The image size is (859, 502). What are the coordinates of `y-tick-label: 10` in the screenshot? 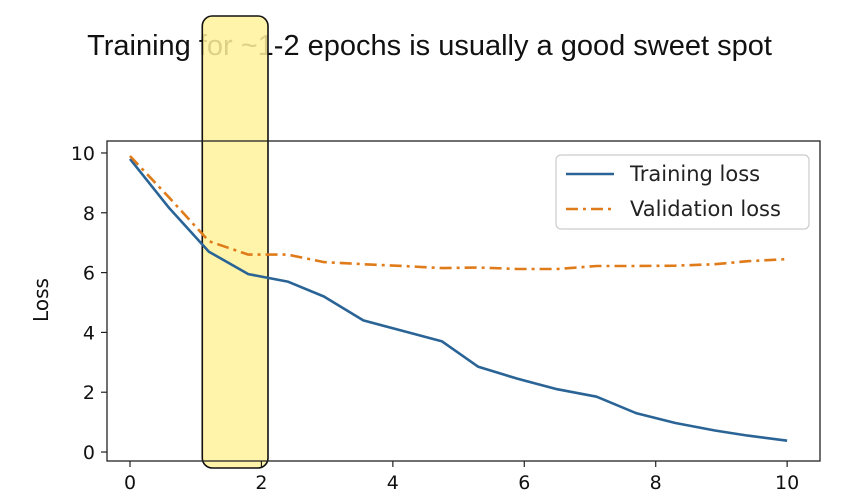 It's located at (83, 154).